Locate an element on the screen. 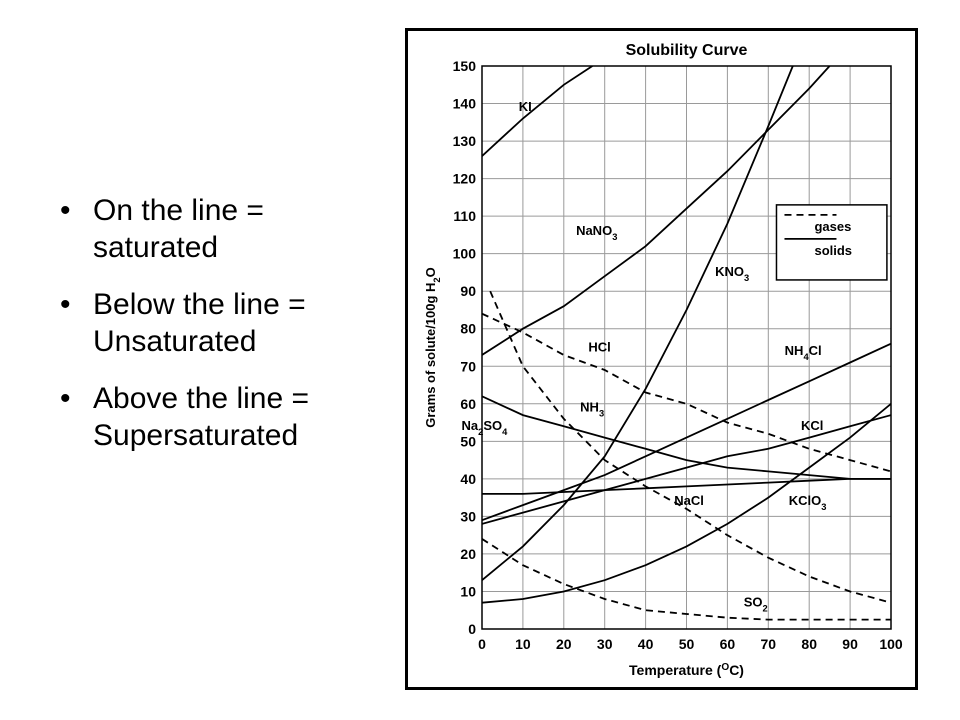 This screenshot has width=960, height=720. y-tick-label: 0 is located at coordinates (472, 629).